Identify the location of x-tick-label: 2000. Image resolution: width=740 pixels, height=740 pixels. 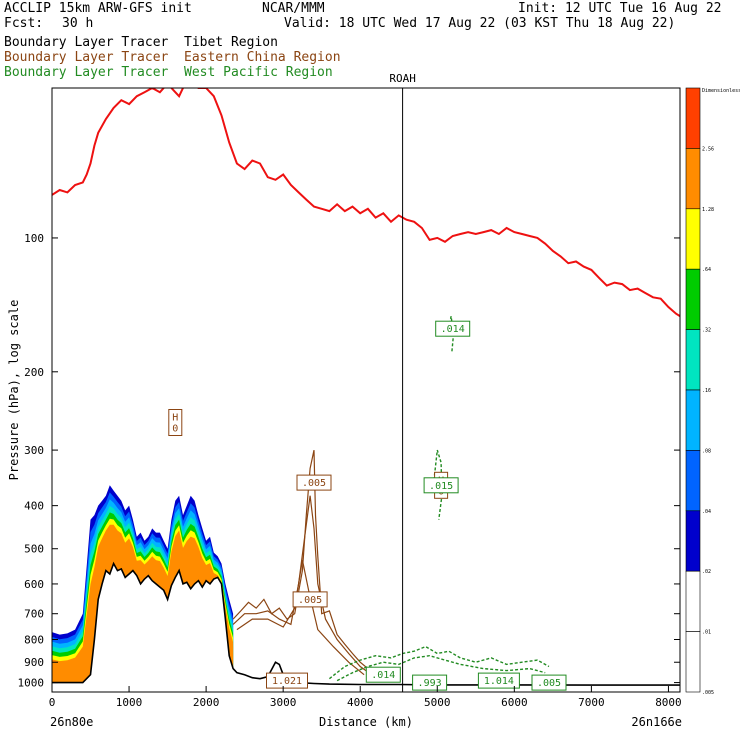
(206, 702).